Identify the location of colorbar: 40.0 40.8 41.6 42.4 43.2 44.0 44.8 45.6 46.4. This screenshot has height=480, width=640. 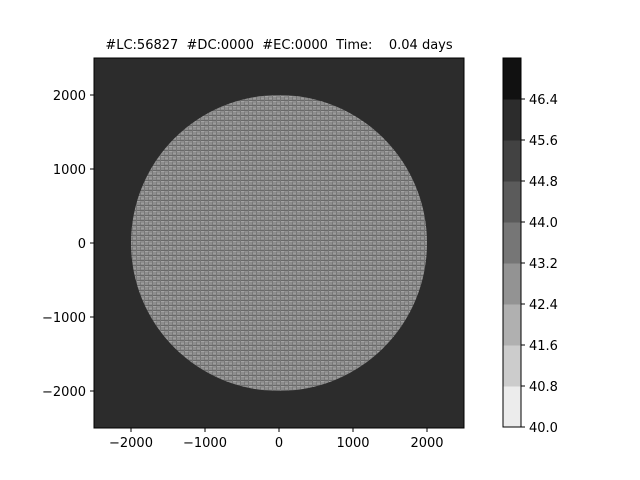
(530, 246).